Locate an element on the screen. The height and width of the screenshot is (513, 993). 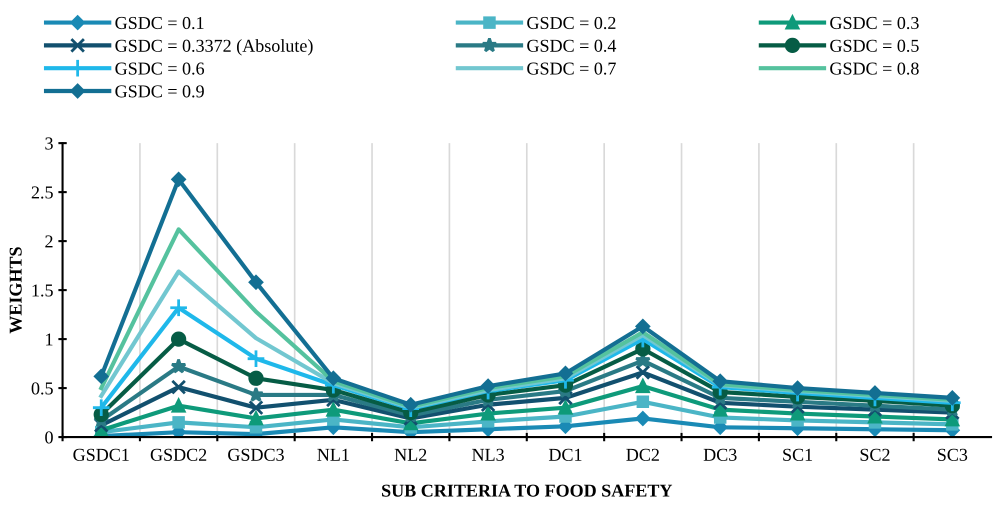
legend-label: GSDC = 0.9 is located at coordinates (159, 91).